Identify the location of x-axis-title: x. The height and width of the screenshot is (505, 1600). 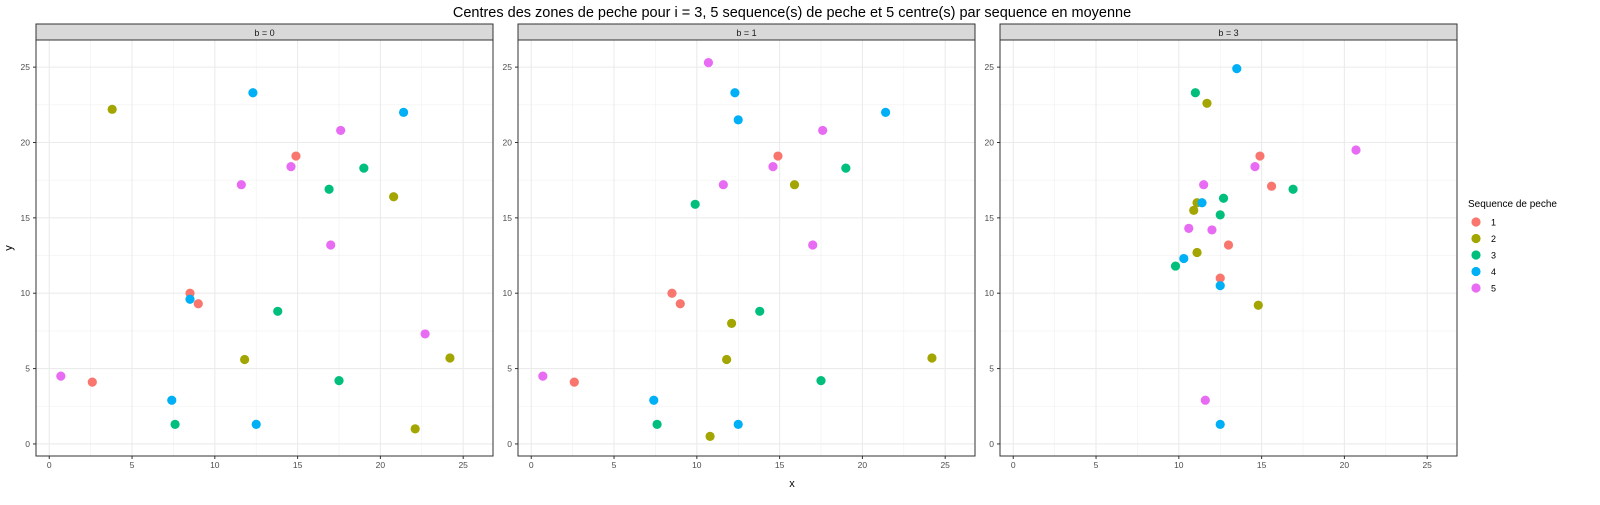
(792, 484).